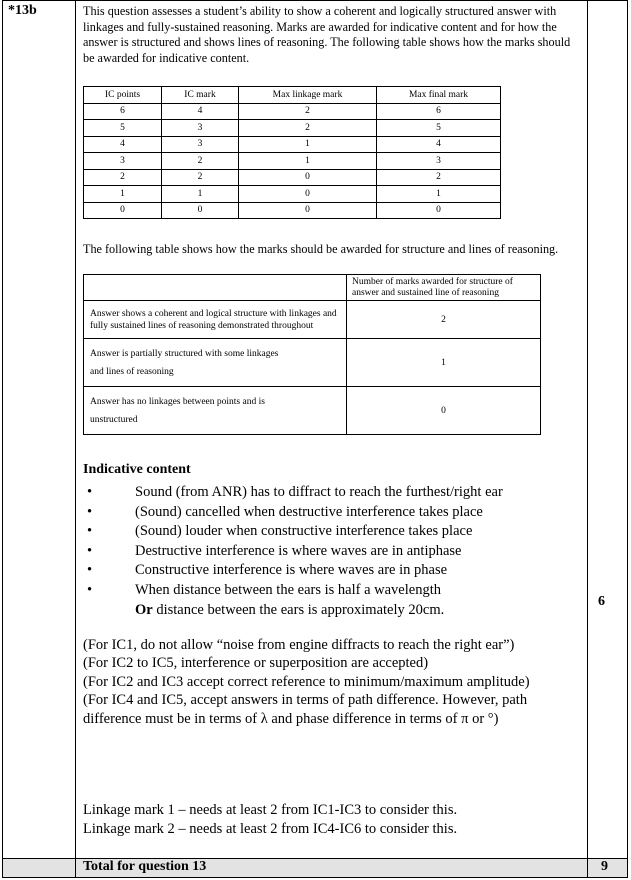  I want to click on total-row-background, so click(315, 867).